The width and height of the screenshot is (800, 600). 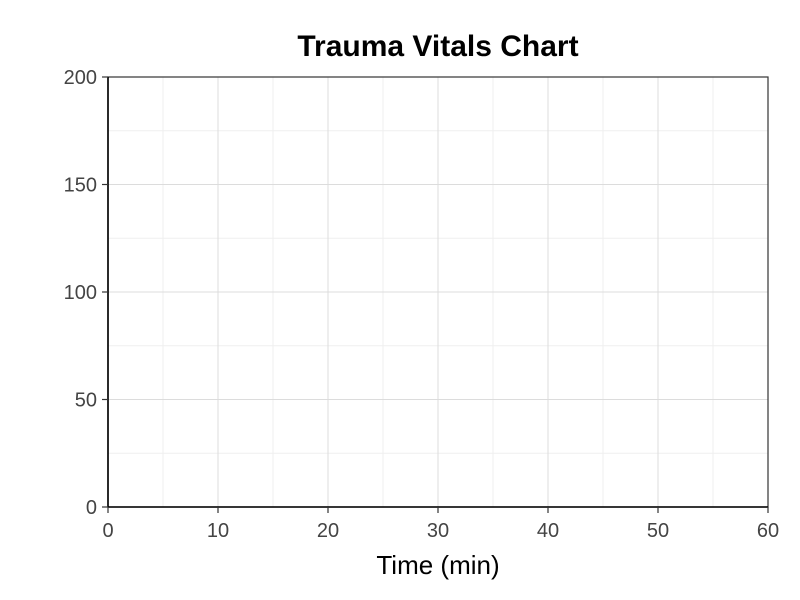 What do you see at coordinates (437, 46) in the screenshot?
I see `chart-title: Trauma Vitals Chart` at bounding box center [437, 46].